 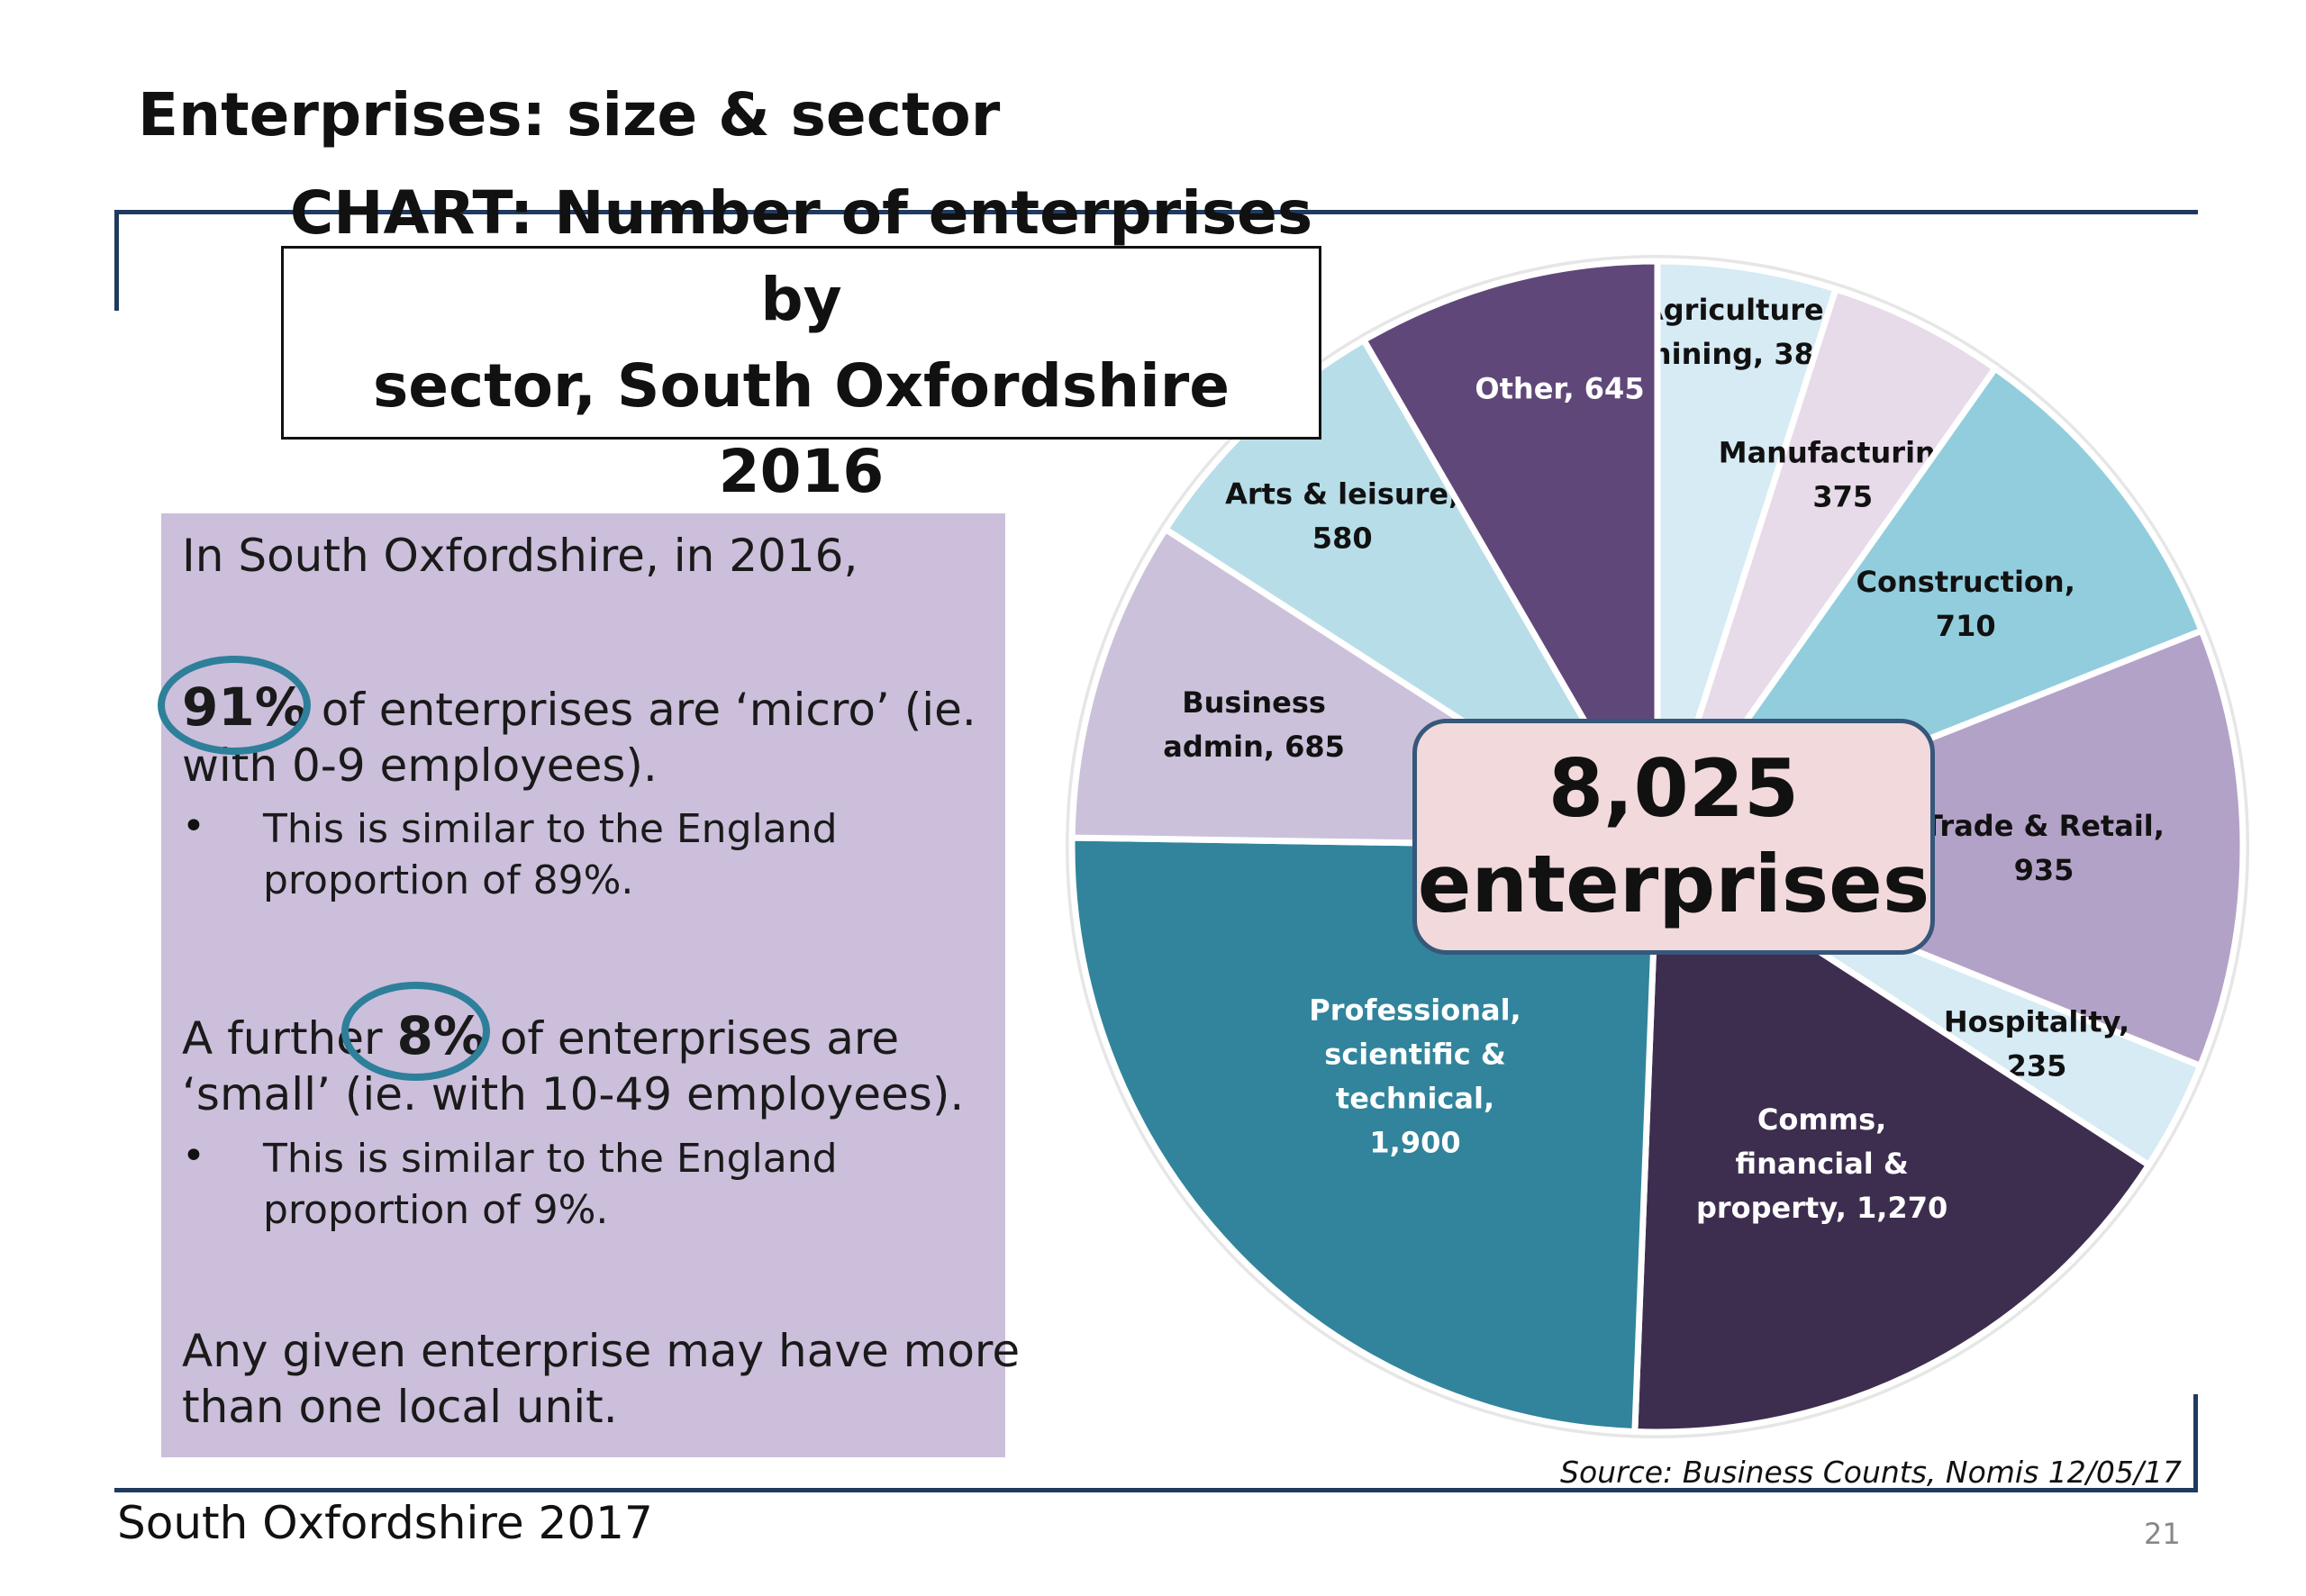 I want to click on slice-label-line: Comms,, so click(x=1821, y=1119).